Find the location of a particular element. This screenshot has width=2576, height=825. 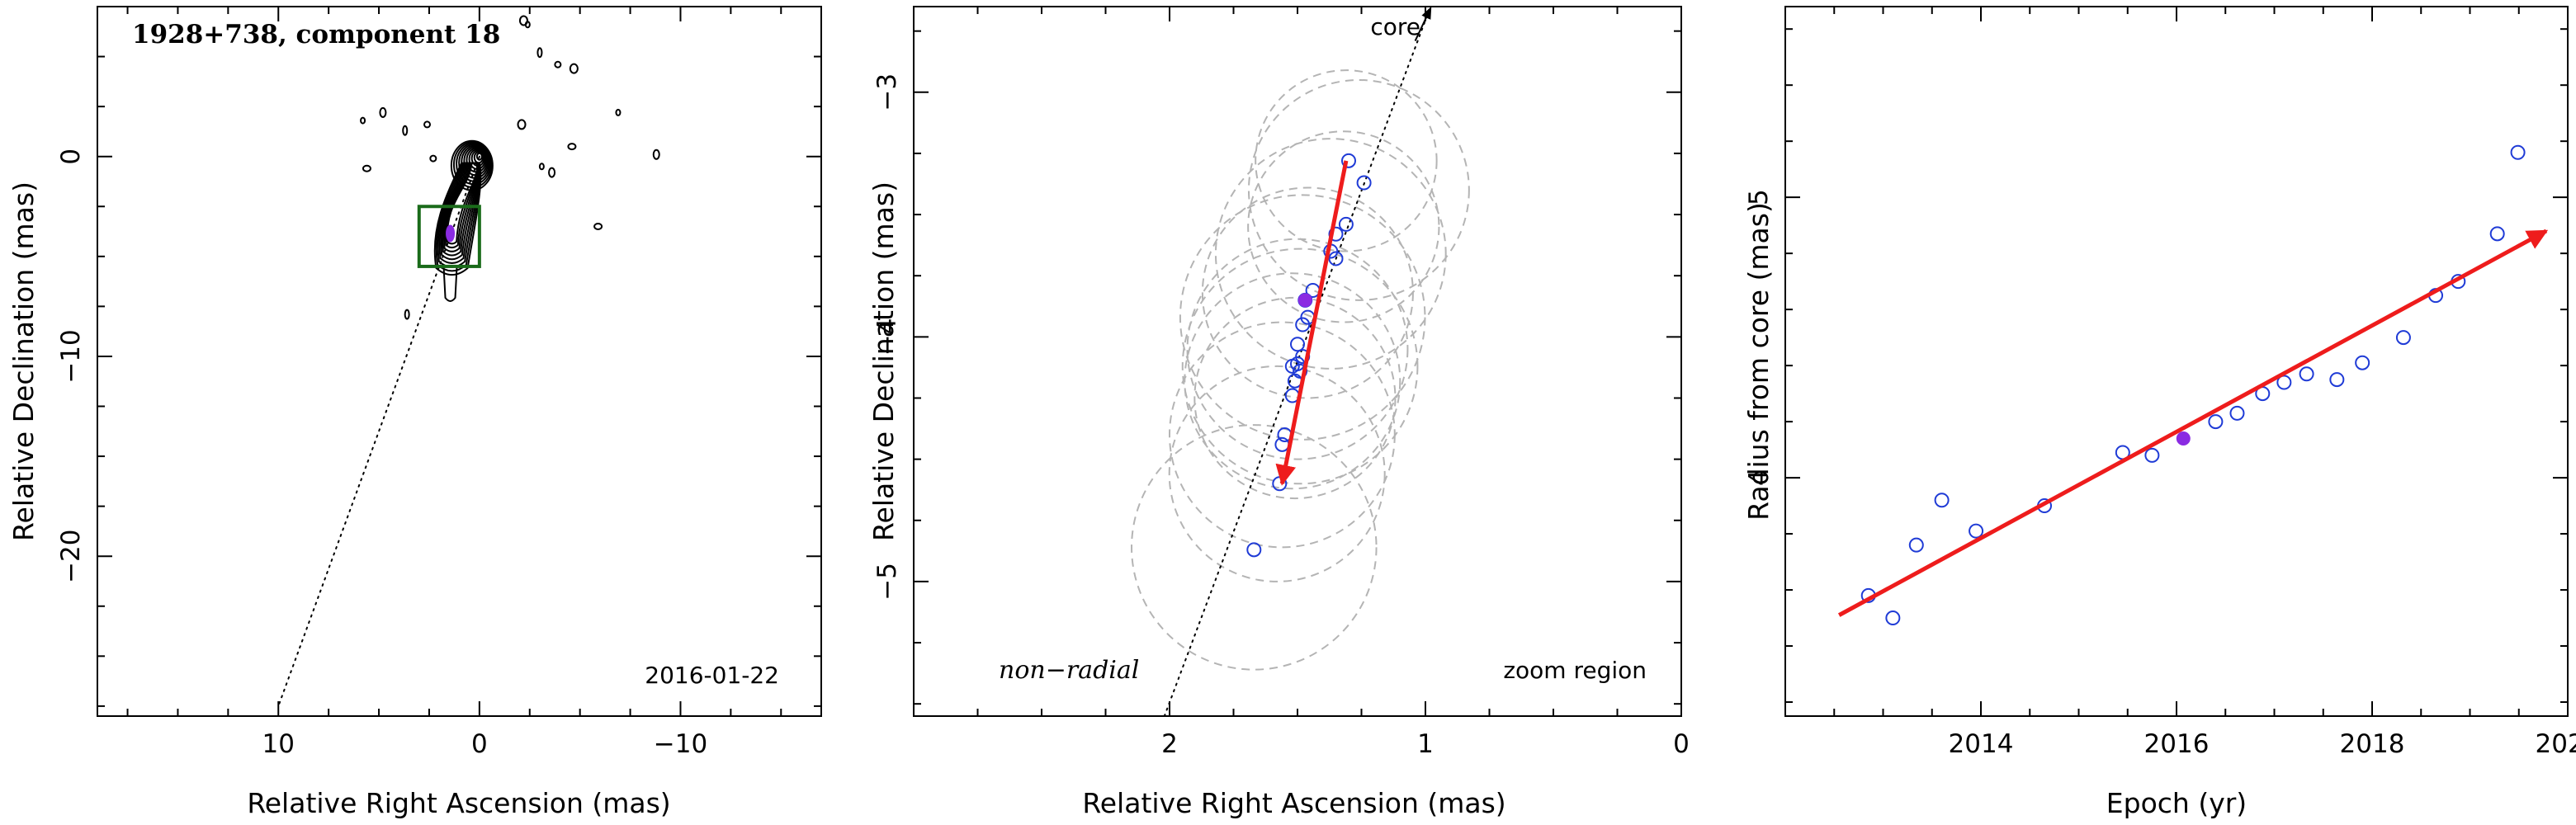

plot-area is located at coordinates (1300, 361).